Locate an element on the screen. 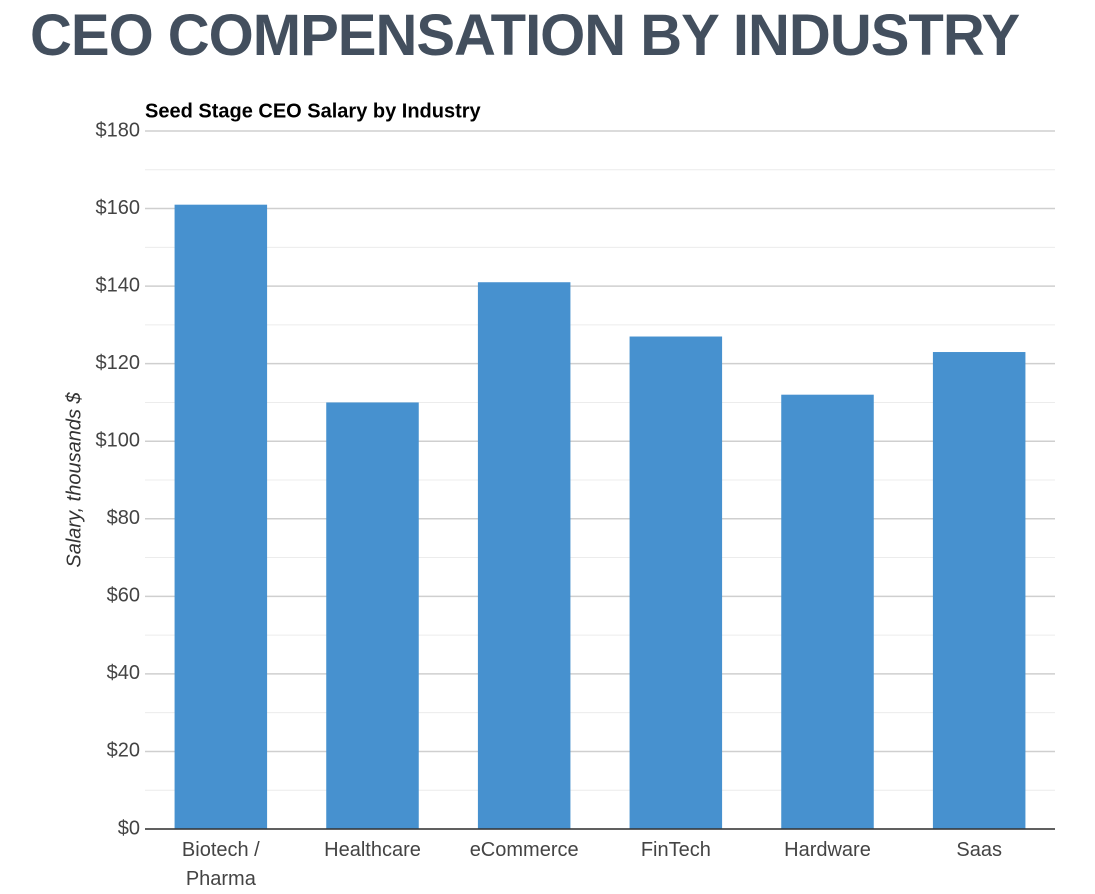  y-tick-label: $60 is located at coordinates (123, 596).